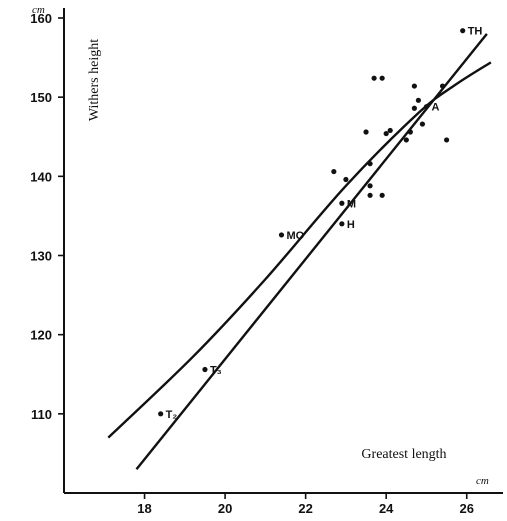 The width and height of the screenshot is (507, 521). I want to click on y-tick-label: 130, so click(41, 256).